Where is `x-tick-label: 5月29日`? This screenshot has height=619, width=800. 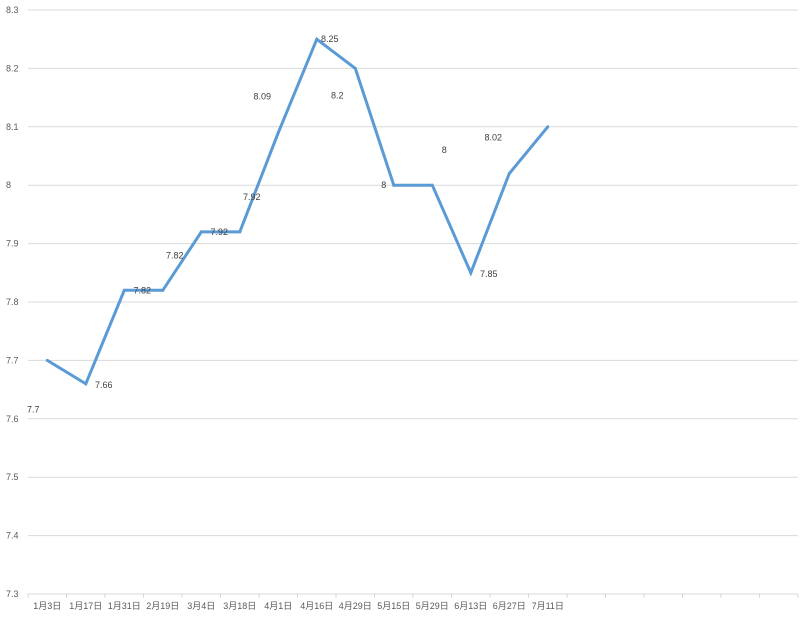
x-tick-label: 5月29日 is located at coordinates (432, 606).